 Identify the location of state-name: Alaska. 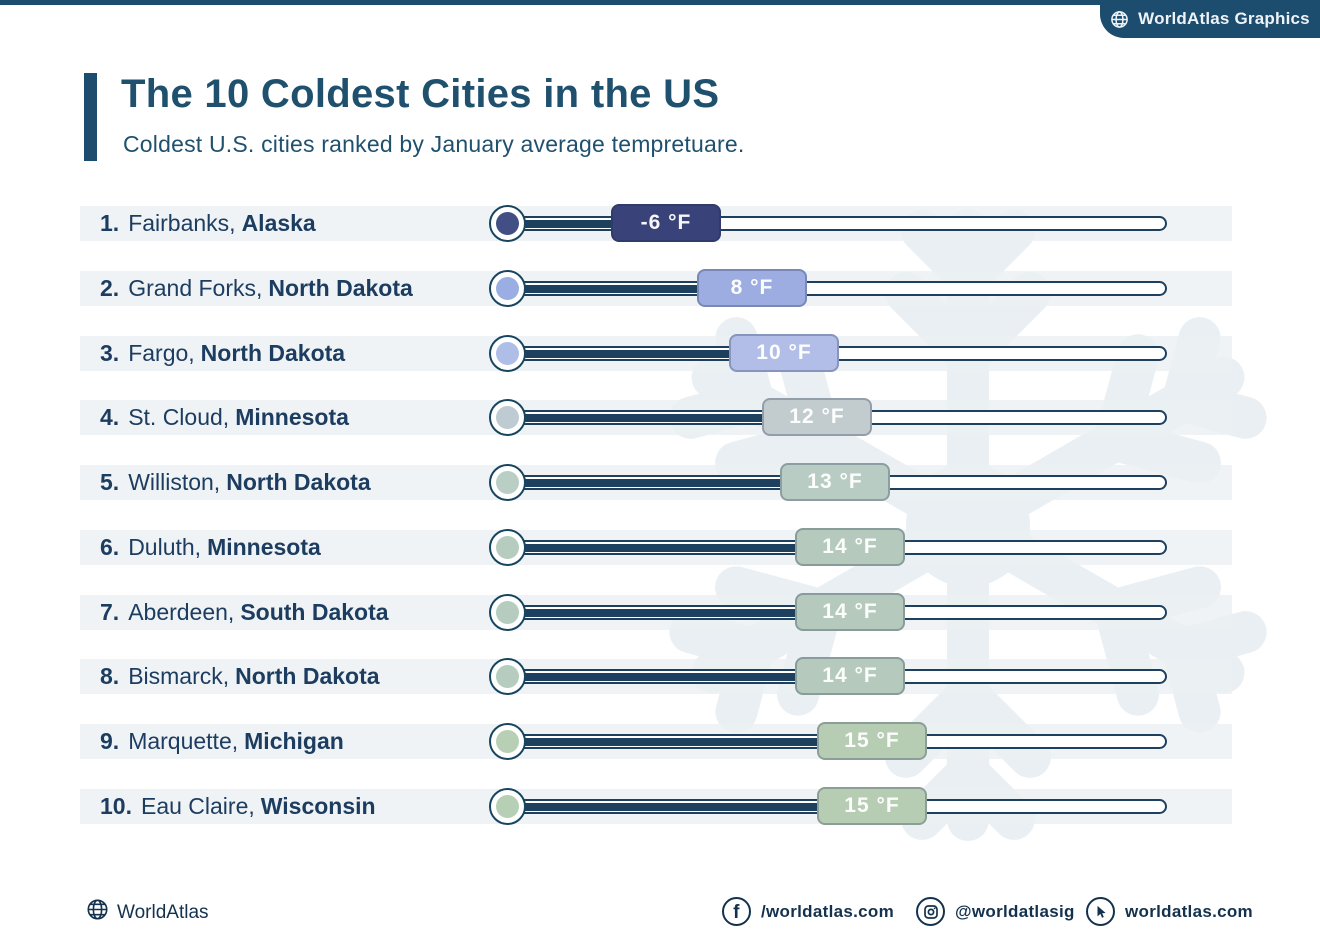
(278, 223).